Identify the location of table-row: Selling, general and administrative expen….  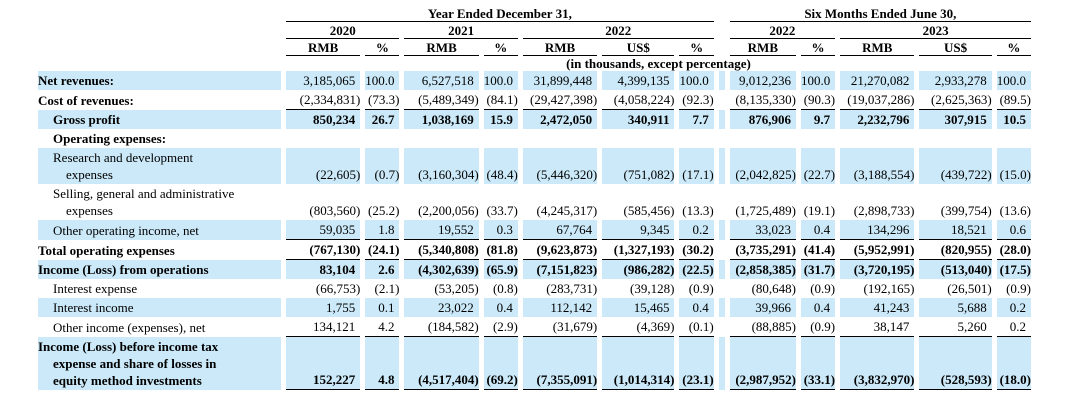
(534, 202).